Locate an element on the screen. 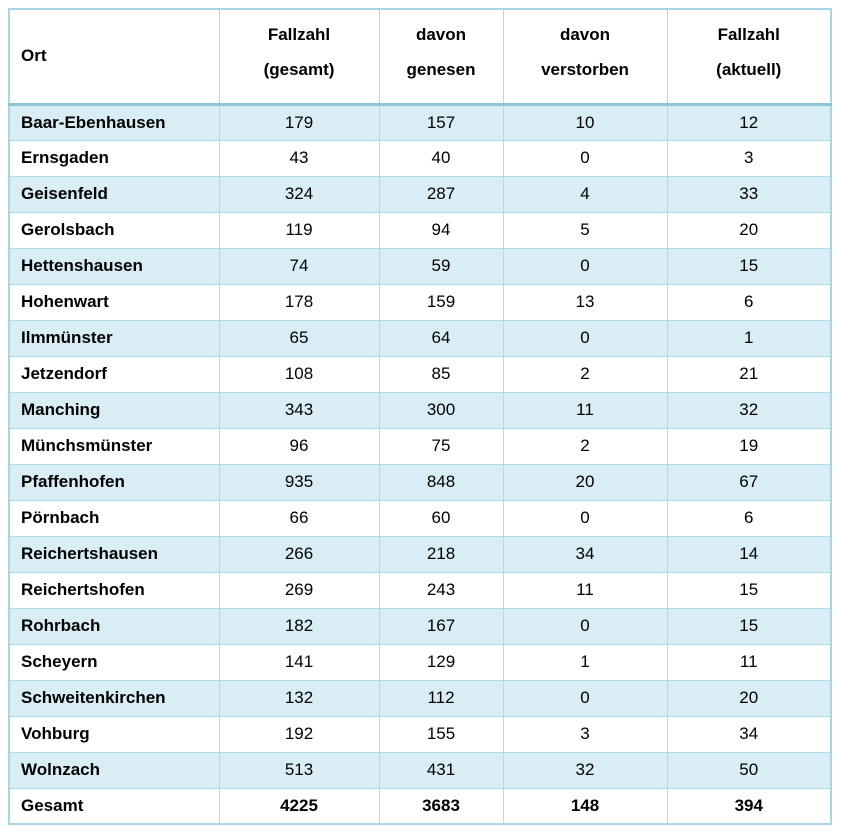 The width and height of the screenshot is (841, 830). table-row: Scheyern 141 129 1 11 is located at coordinates (420, 662).